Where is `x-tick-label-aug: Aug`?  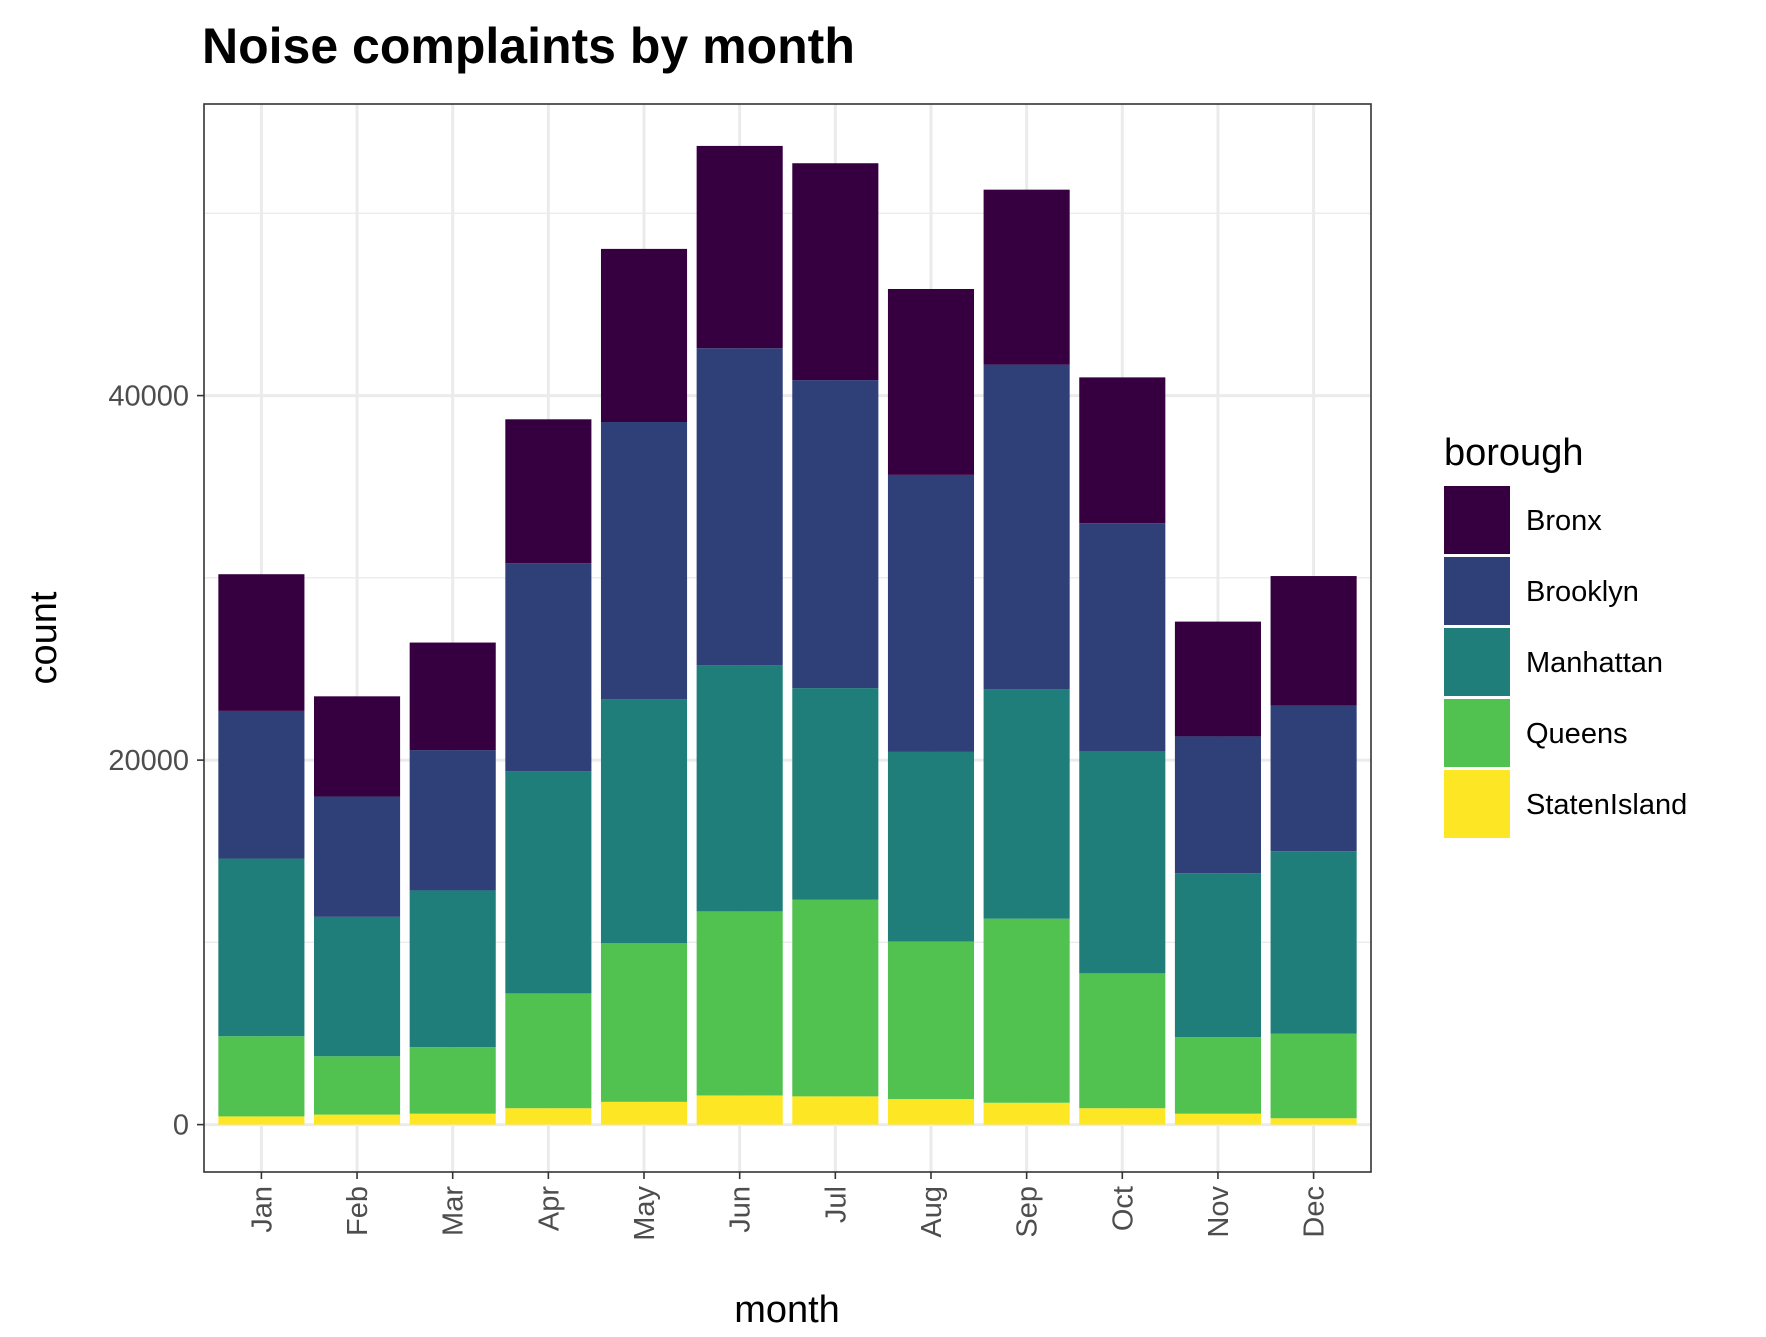 x-tick-label-aug: Aug is located at coordinates (932, 1212).